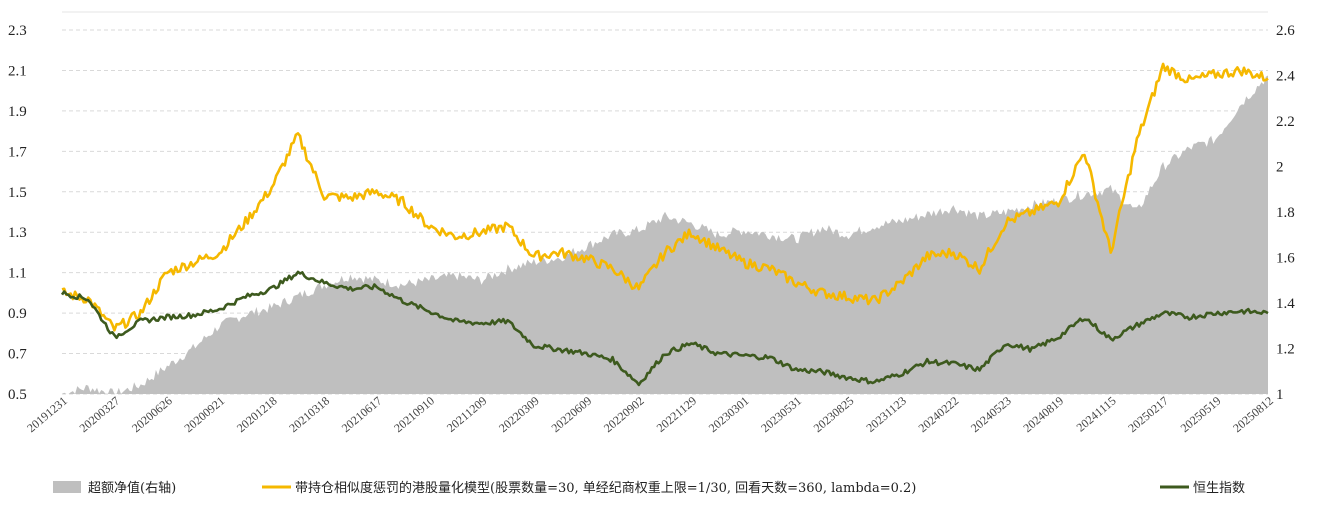  I want to click on x-tick-label: 20211209, so click(466, 414).